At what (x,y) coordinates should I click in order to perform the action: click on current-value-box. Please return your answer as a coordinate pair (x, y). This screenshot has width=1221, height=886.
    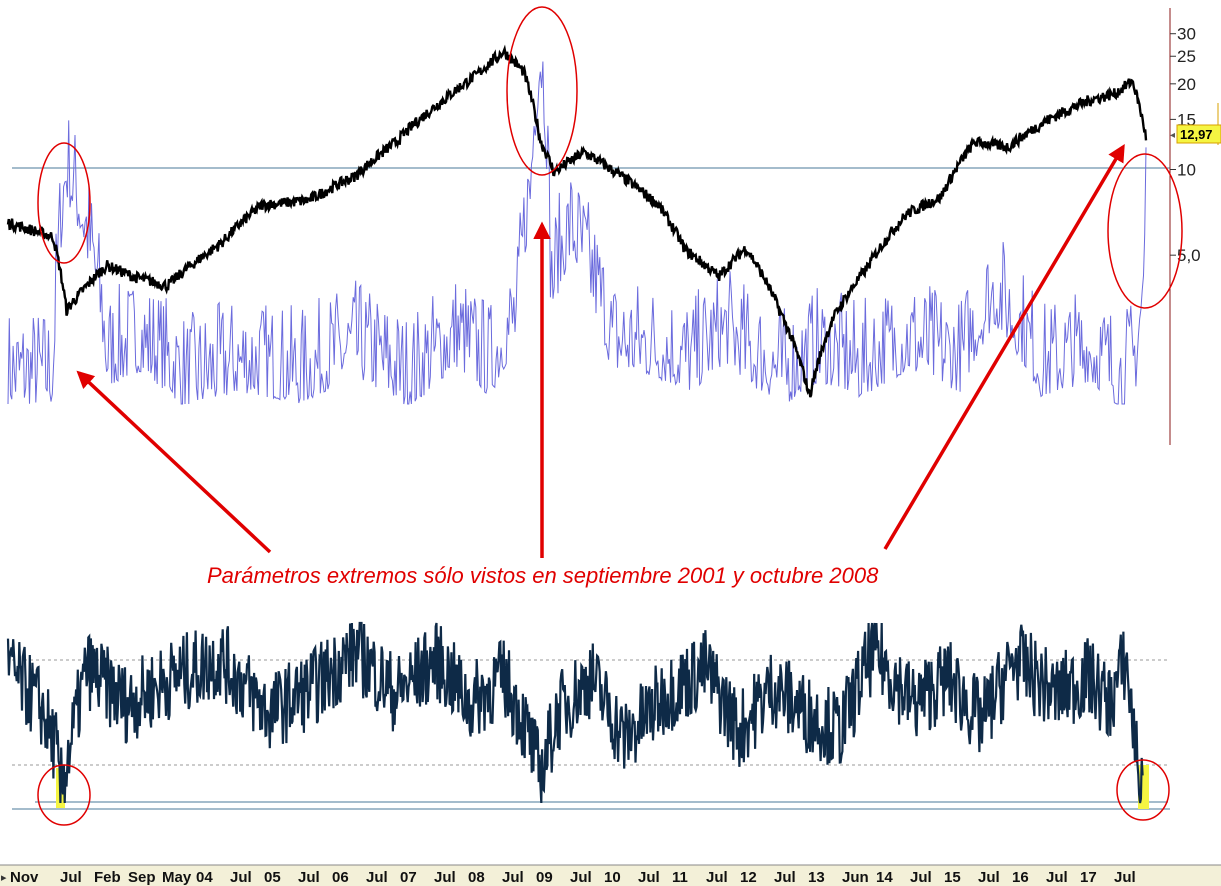
    Looking at the image, I should click on (1198, 134).